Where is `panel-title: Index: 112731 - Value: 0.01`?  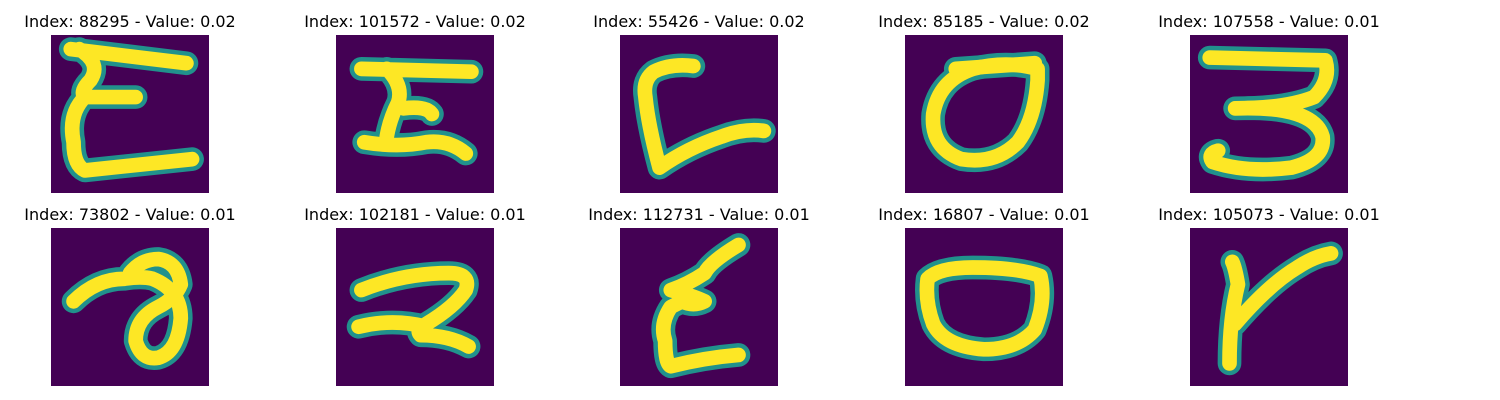
panel-title: Index: 112731 - Value: 0.01 is located at coordinates (699, 214).